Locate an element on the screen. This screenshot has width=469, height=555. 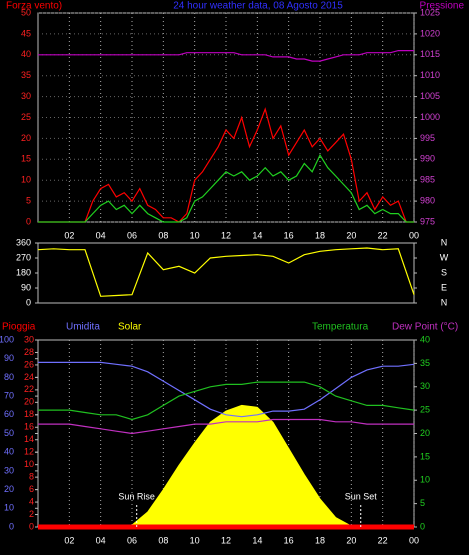
y-tick-label: 90 is located at coordinates (9, 358).